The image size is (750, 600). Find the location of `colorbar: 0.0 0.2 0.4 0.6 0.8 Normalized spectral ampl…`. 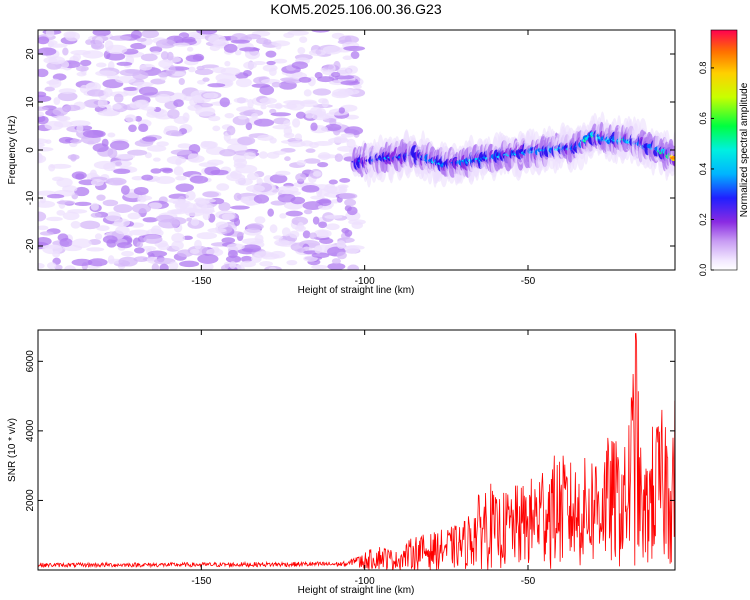

colorbar: 0.0 0.2 0.4 0.6 0.8 Normalized spectral ampl… is located at coordinates (724, 152).